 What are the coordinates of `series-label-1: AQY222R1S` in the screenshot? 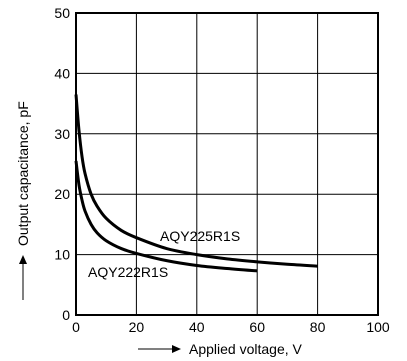 It's located at (128, 272).